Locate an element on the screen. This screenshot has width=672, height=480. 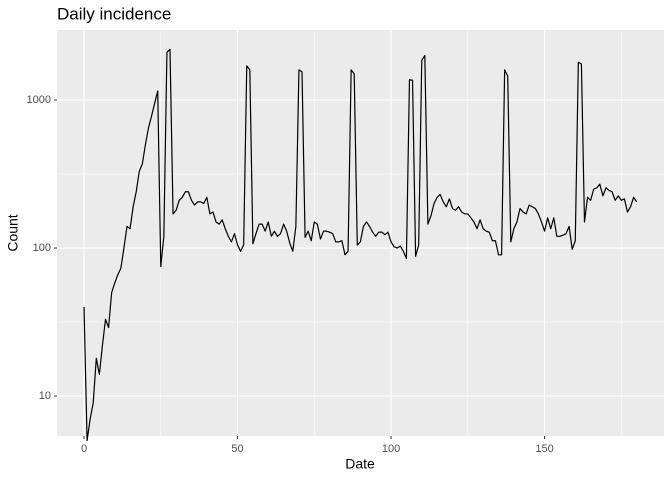
x-tick-label: 50 is located at coordinates (237, 449).